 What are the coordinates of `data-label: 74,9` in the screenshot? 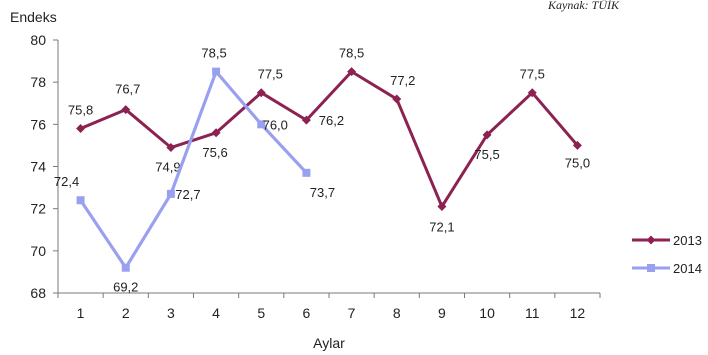 It's located at (167, 167).